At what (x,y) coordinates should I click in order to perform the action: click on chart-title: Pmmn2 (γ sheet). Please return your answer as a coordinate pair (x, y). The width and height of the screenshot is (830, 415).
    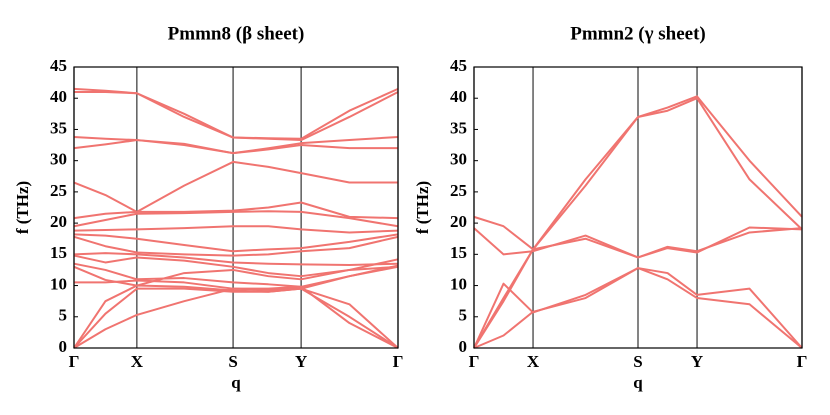
    Looking at the image, I should click on (638, 33).